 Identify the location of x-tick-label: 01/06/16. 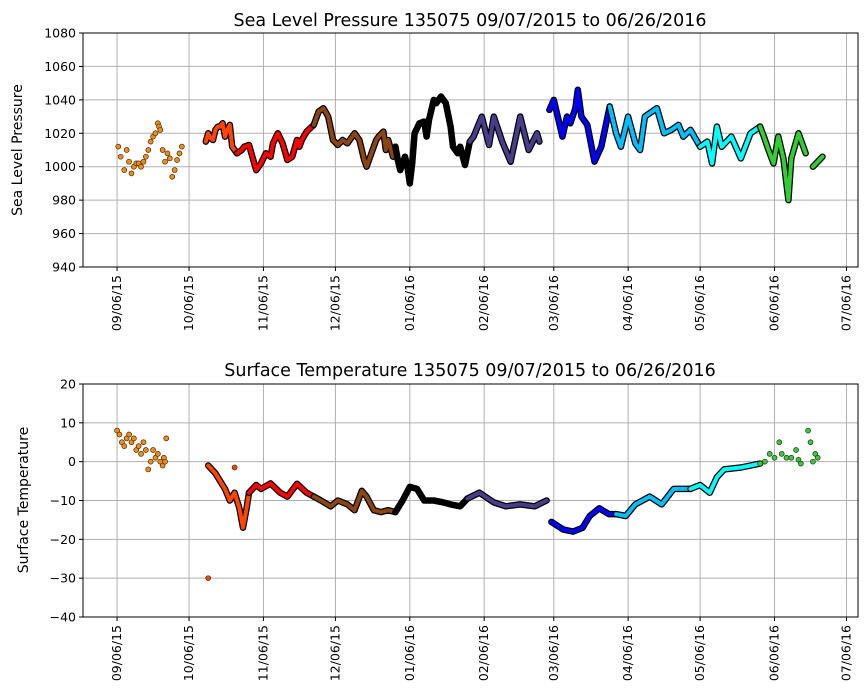
(409, 303).